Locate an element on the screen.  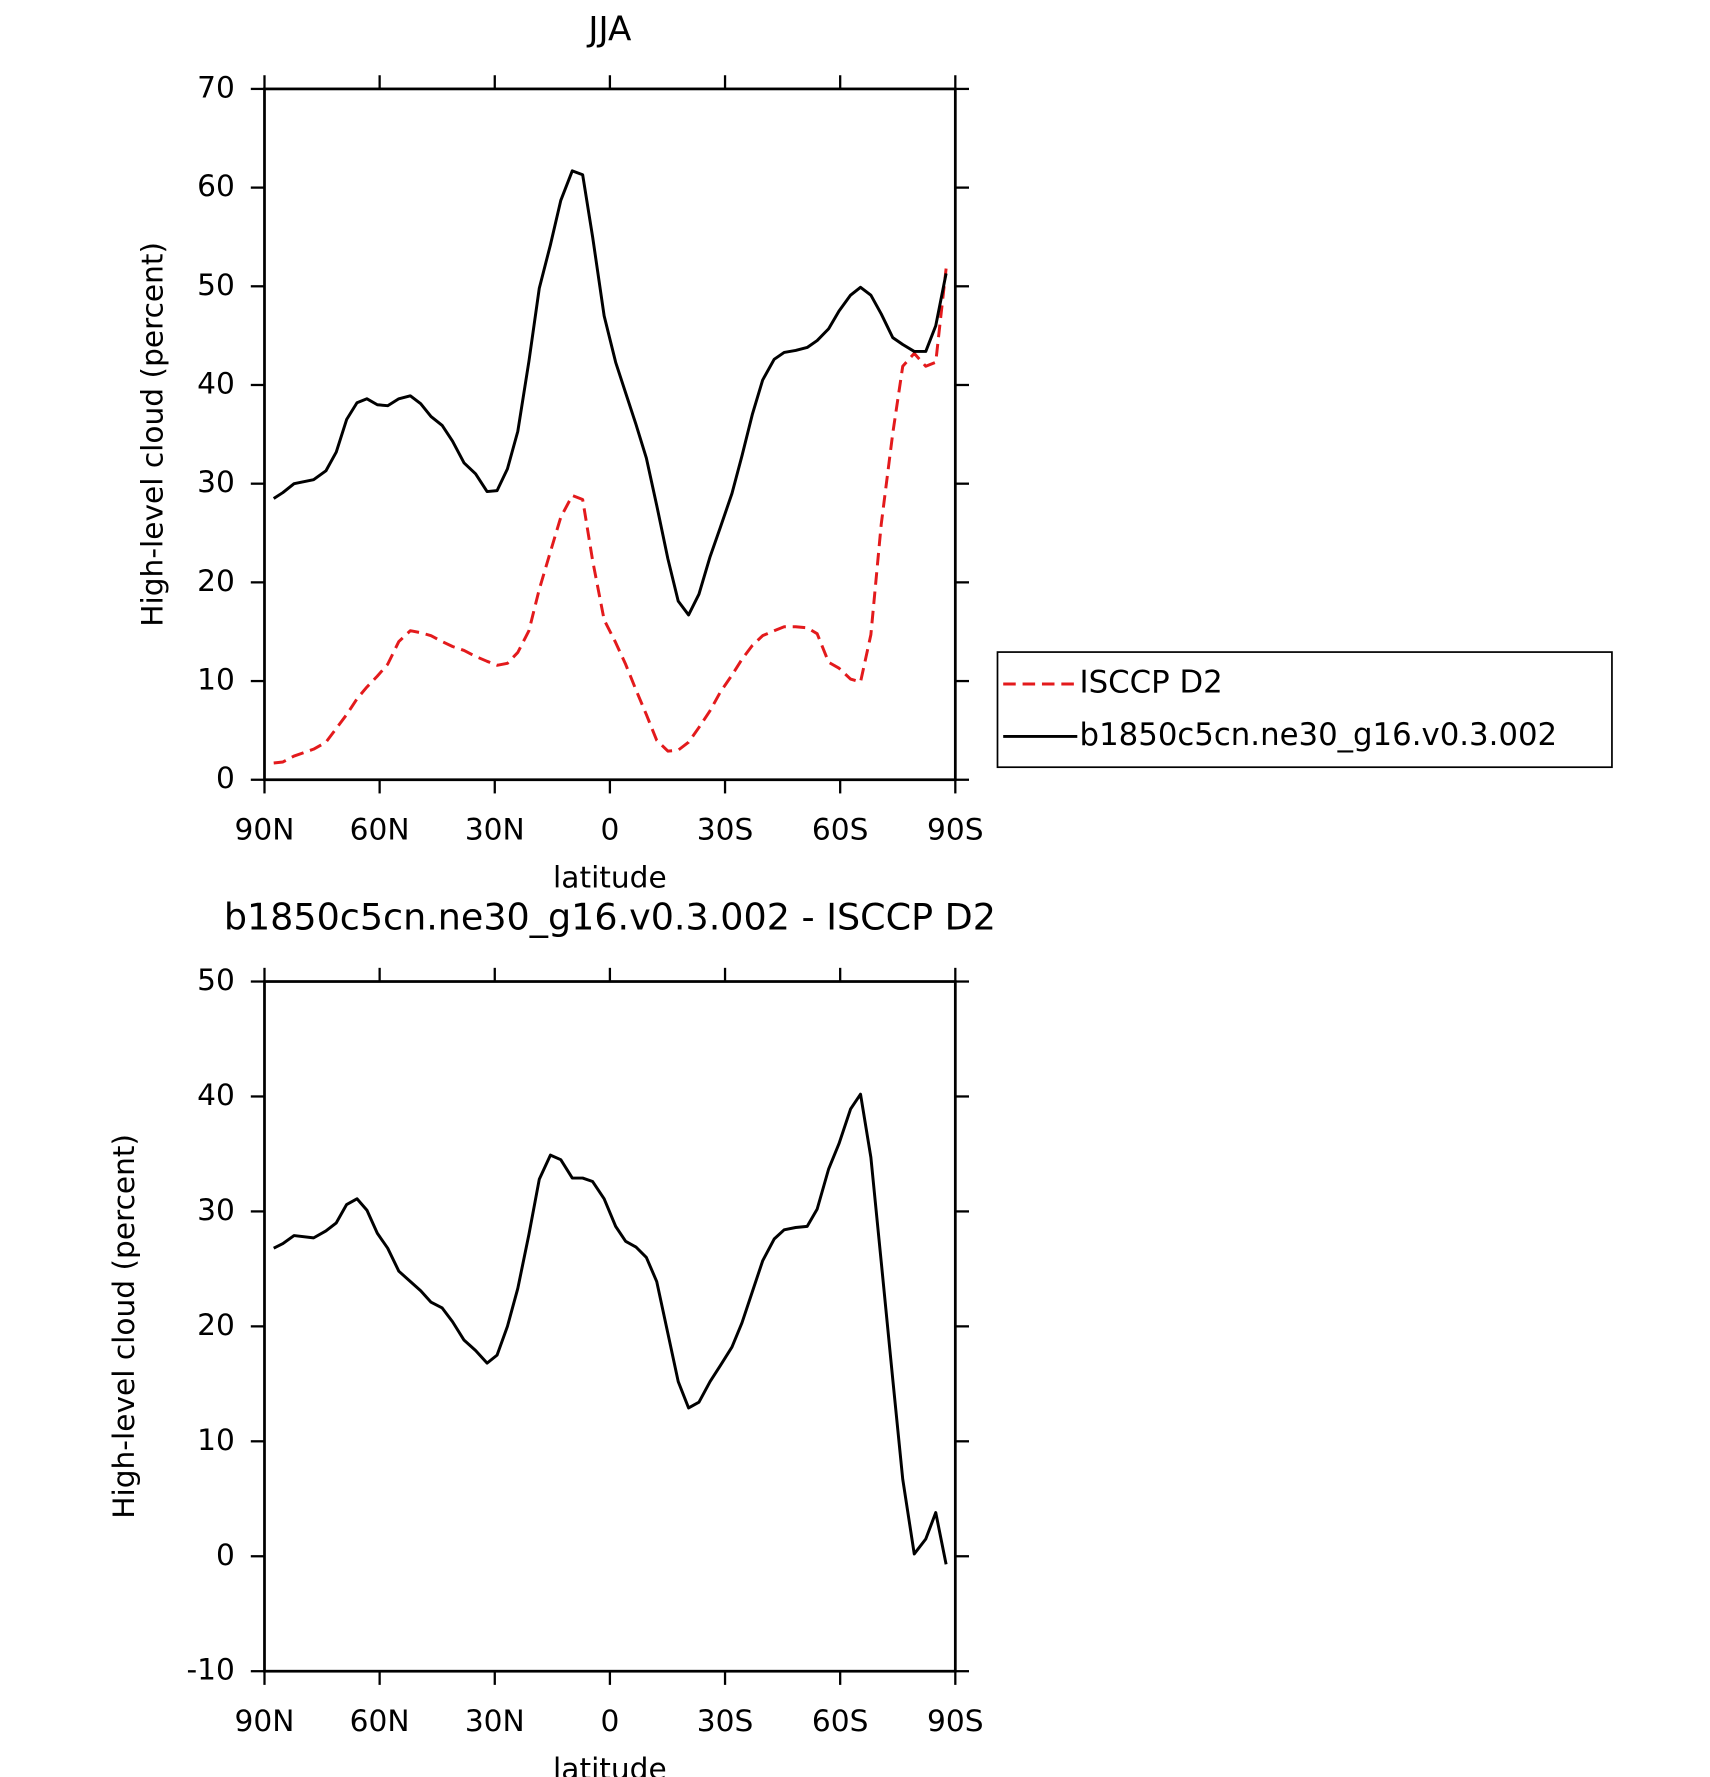
legend-box is located at coordinates (1304, 710).